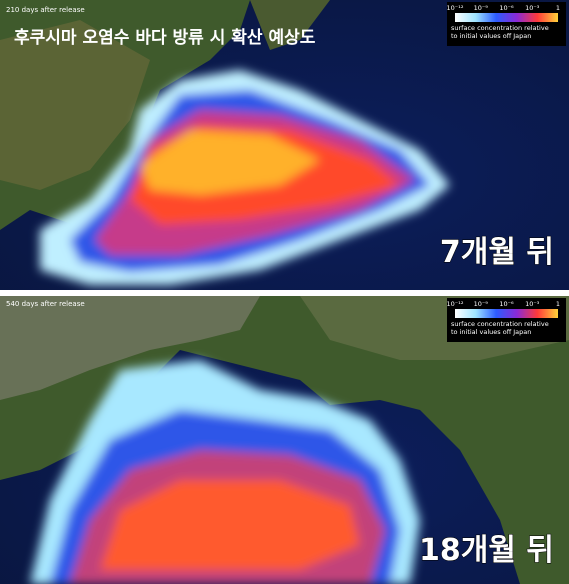  Describe the element at coordinates (45, 304) in the screenshot. I see `panel-caption: 540 days after release` at that location.